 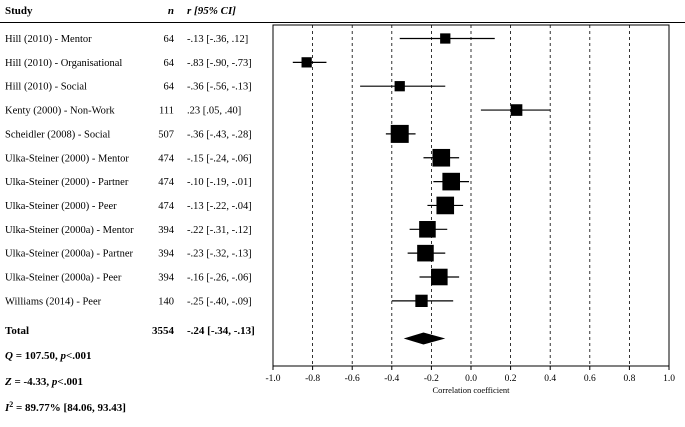 I want to click on x-tick-label: 0.0, so click(x=471, y=379).